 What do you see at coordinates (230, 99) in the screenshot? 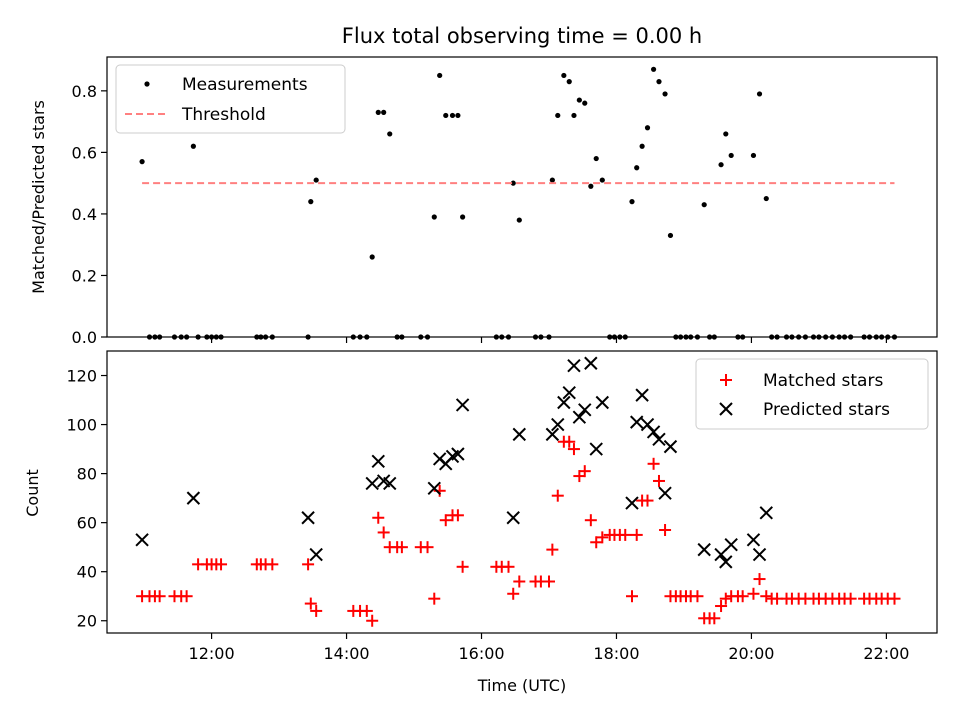
I see `legend-box` at bounding box center [230, 99].